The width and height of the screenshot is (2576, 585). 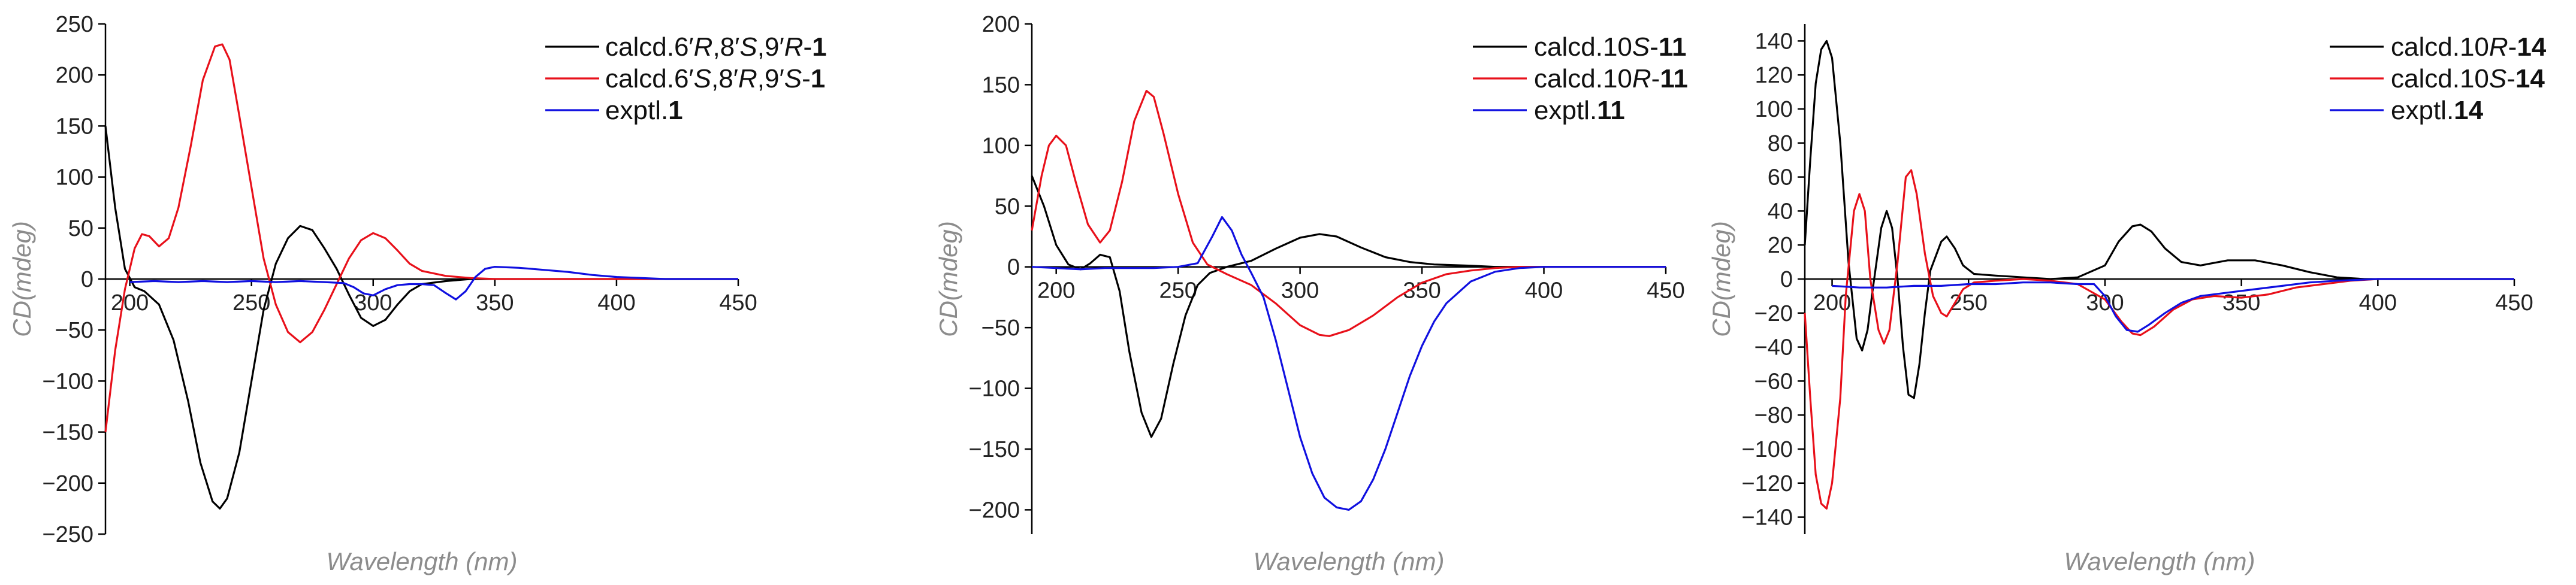 I want to click on legend-label-2: calcd.10S-14, so click(x=2468, y=78).